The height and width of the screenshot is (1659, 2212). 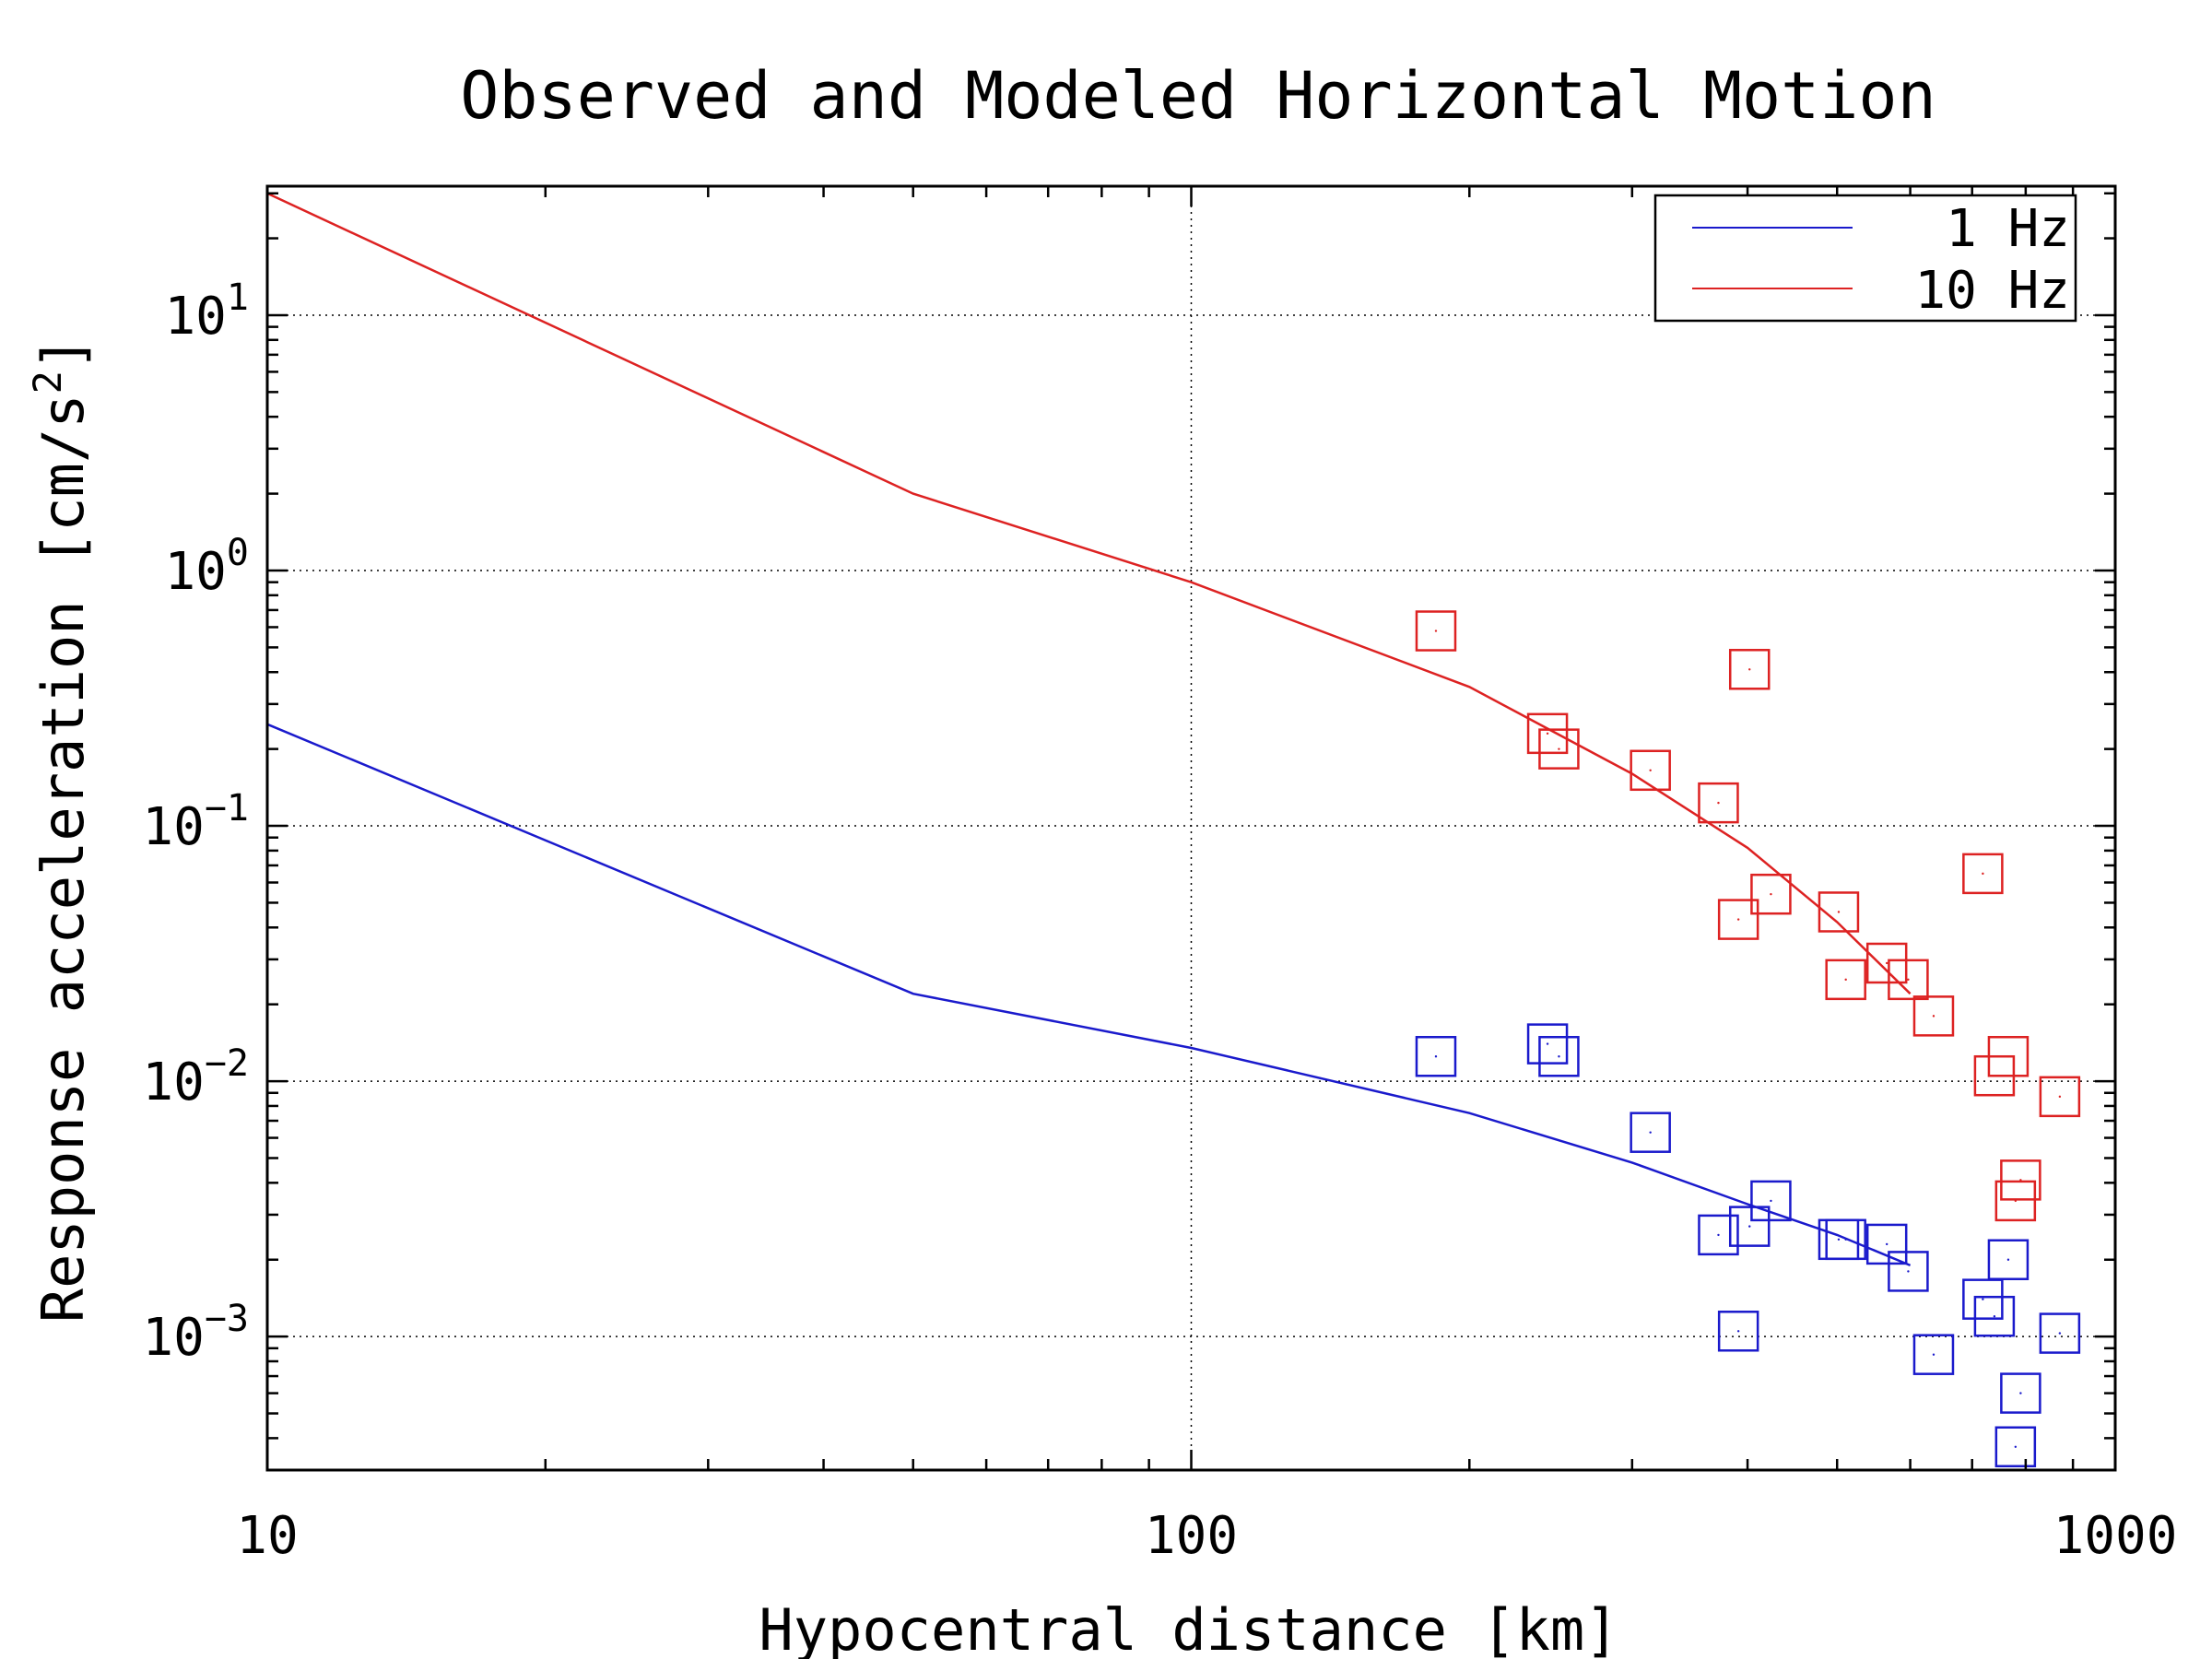 I want to click on y-axis-label: Response acceleration [cm/s2], so click(x=61, y=829).